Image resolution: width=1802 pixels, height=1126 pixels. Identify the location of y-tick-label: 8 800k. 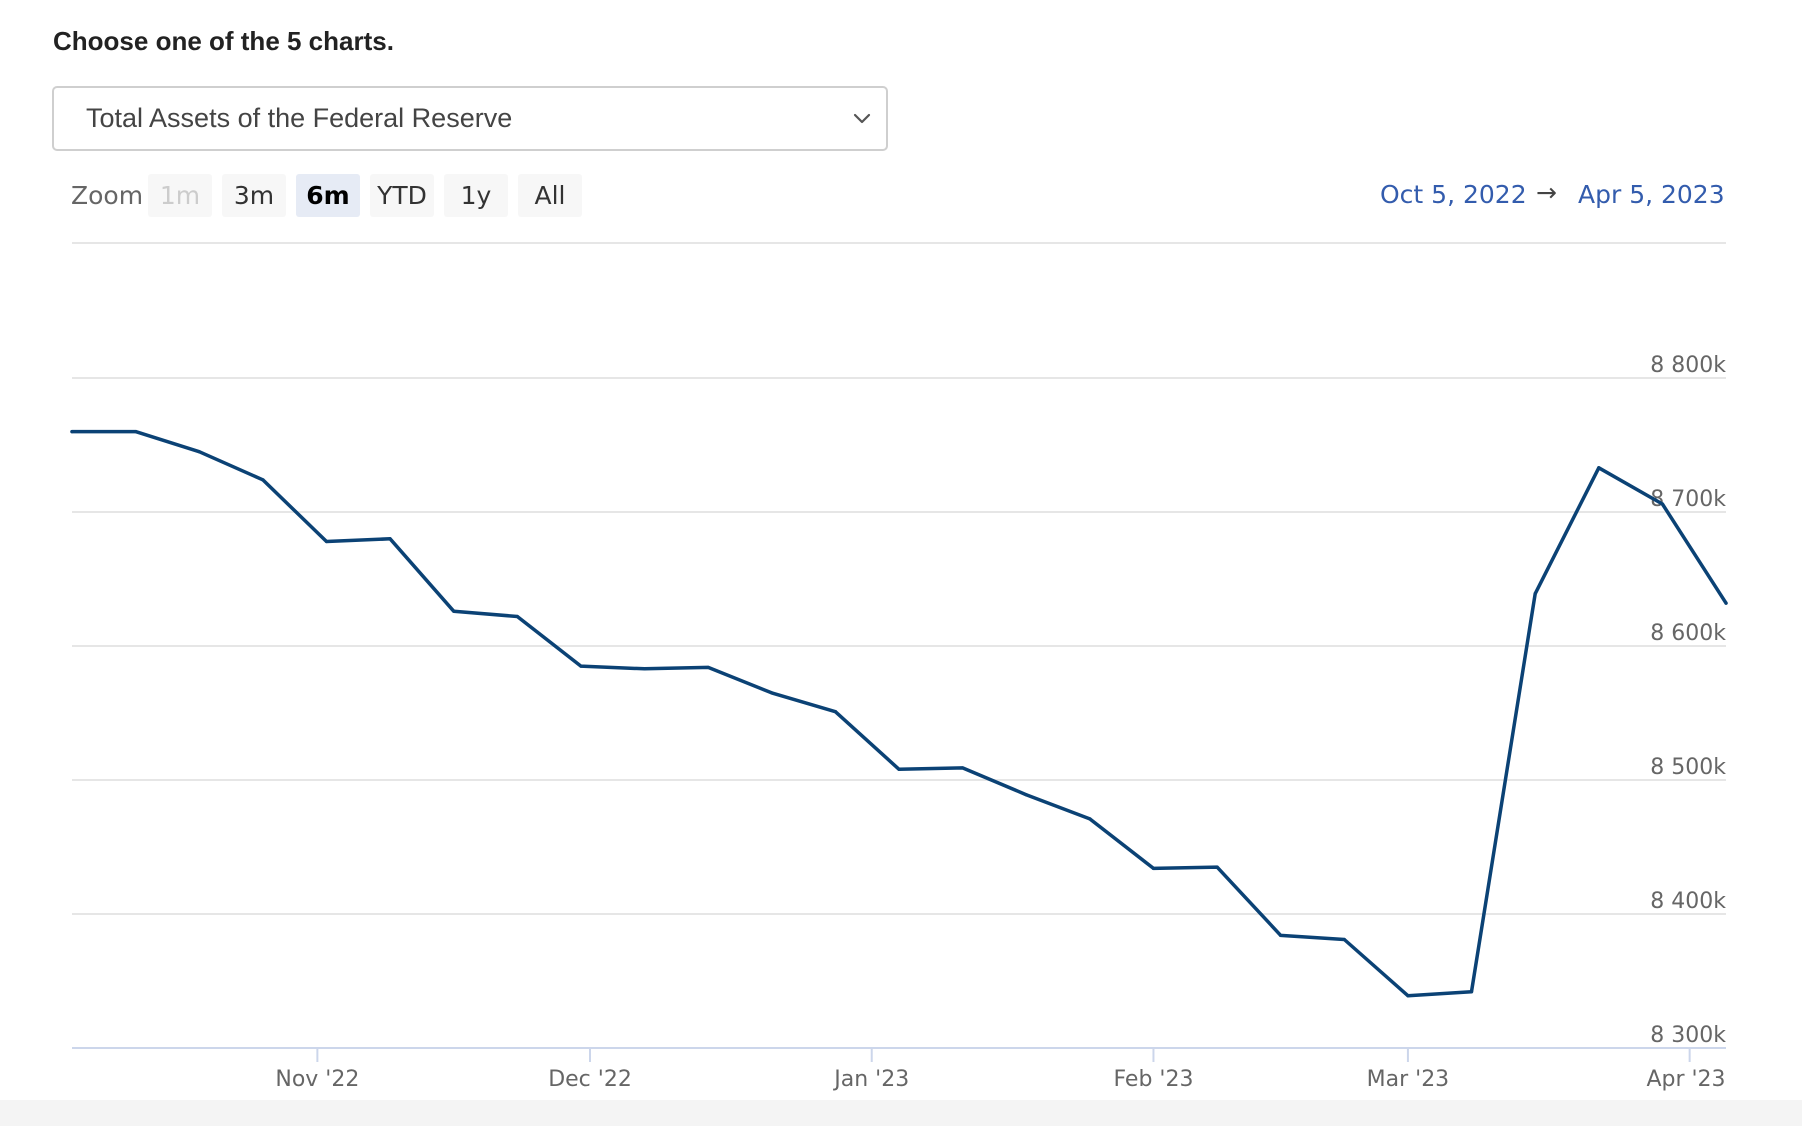
(1688, 365).